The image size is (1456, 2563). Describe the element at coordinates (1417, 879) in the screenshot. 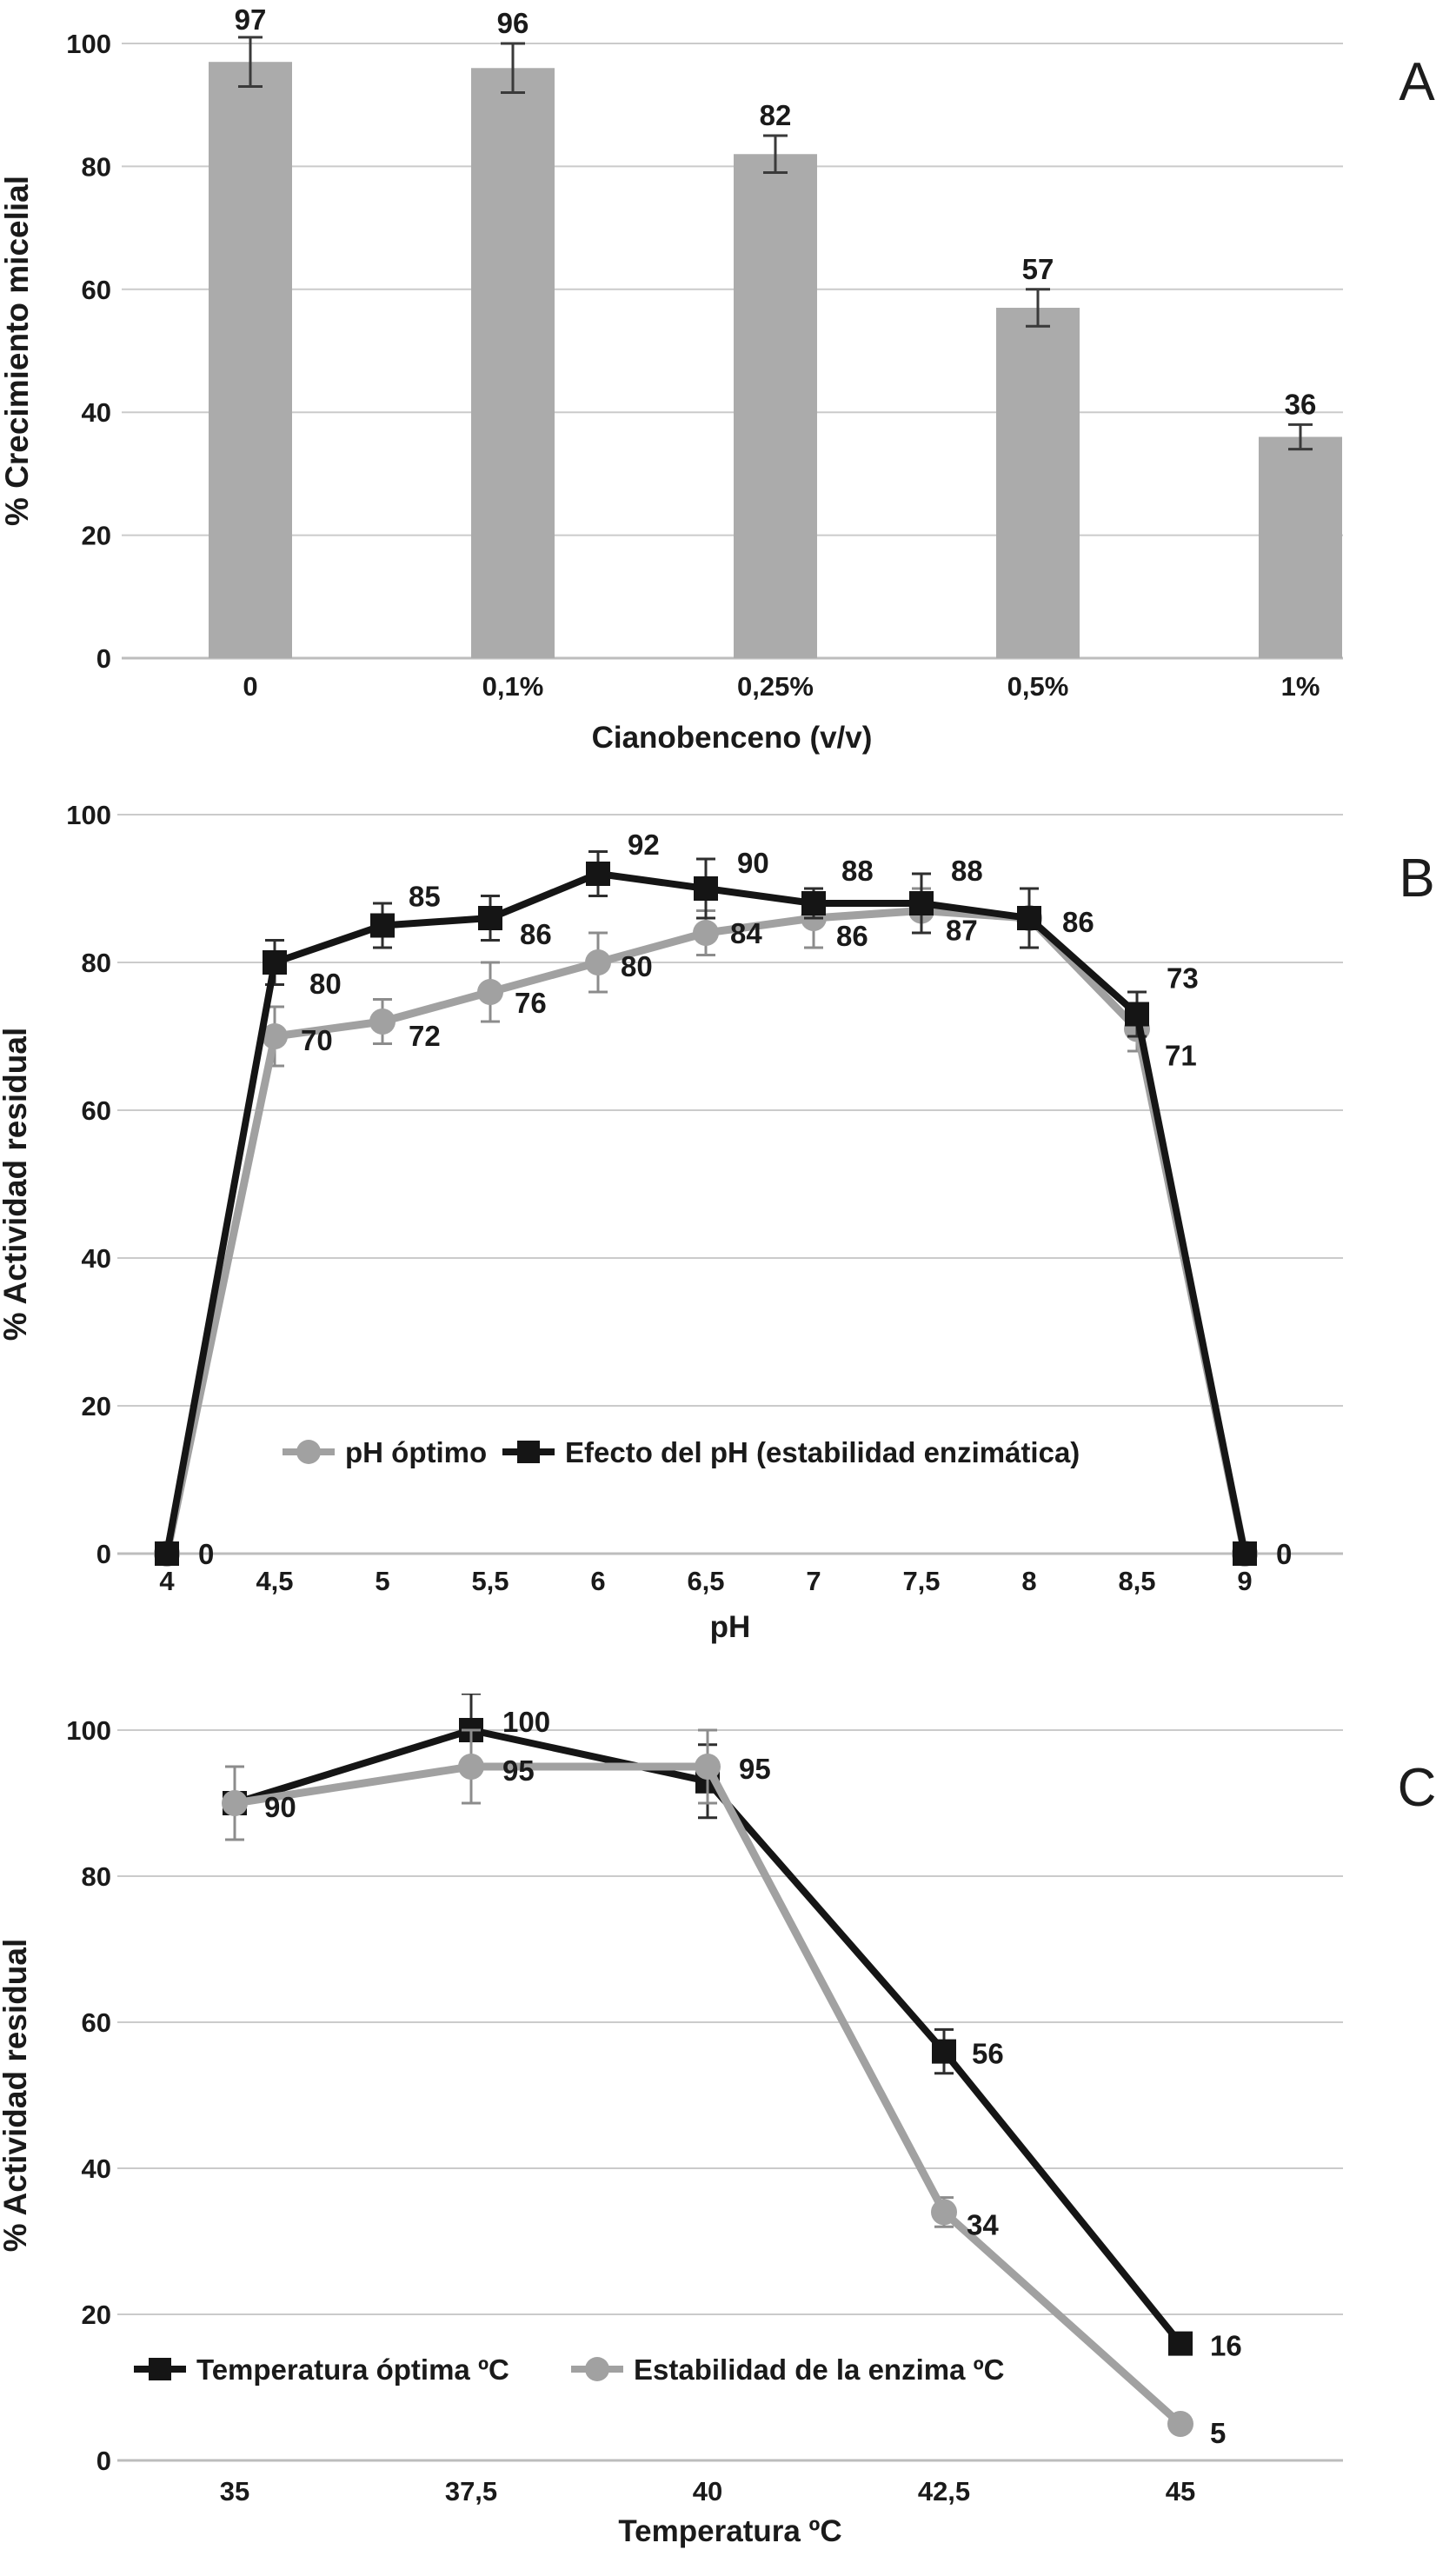

I see `panel-b-letter: B` at that location.